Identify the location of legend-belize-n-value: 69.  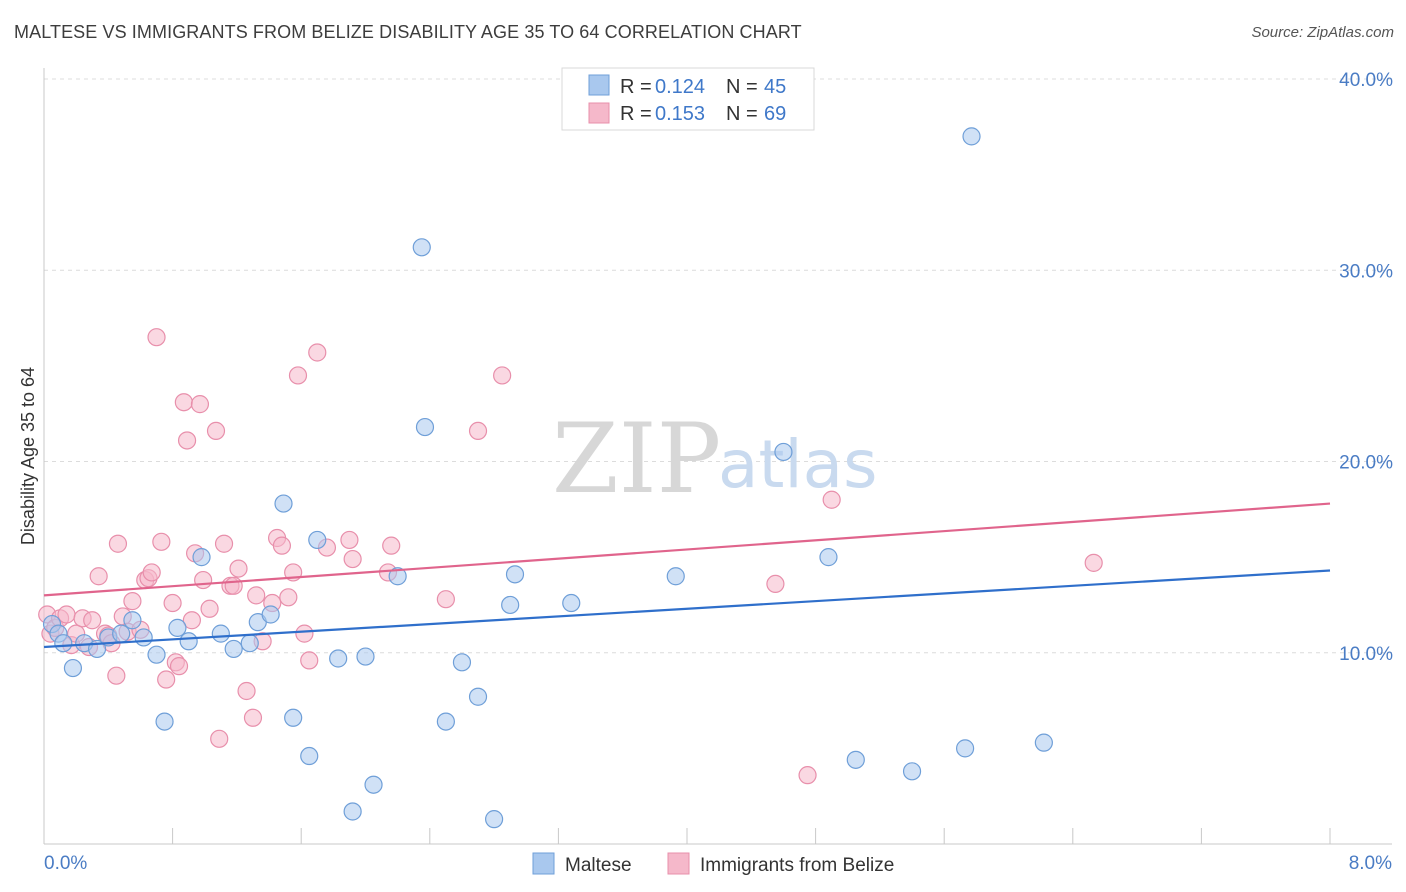
(775, 114).